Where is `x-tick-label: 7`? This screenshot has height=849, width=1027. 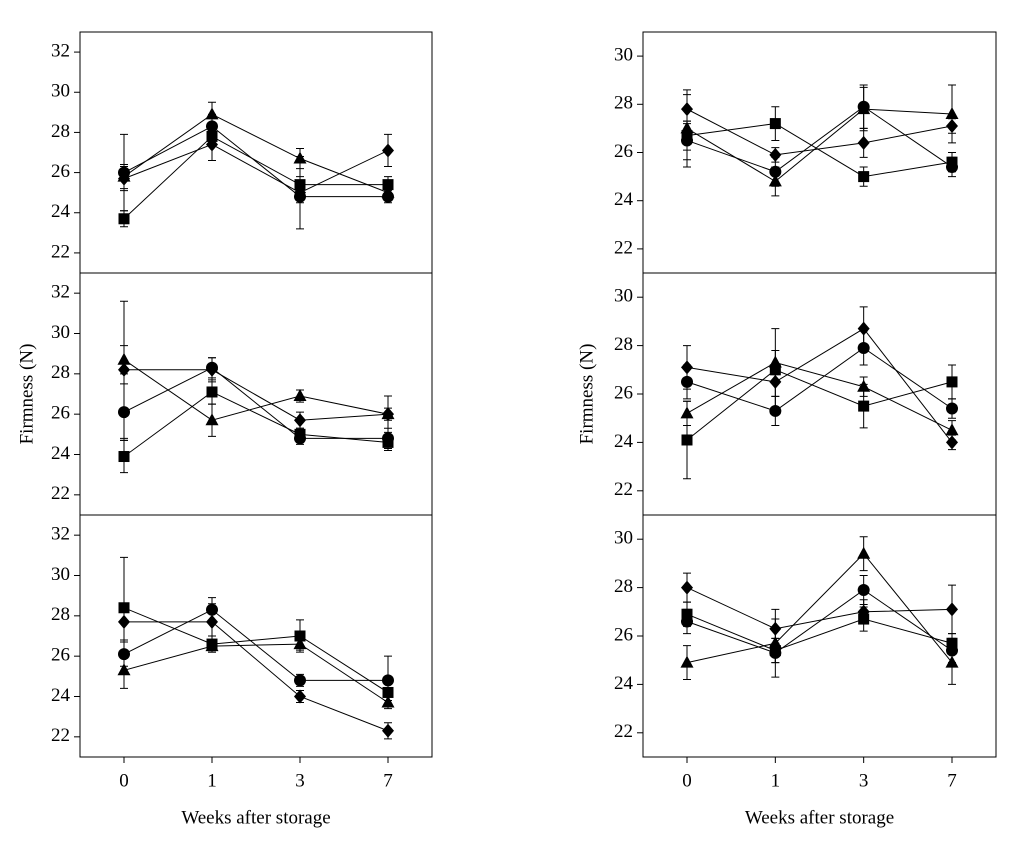 x-tick-label: 7 is located at coordinates (952, 780).